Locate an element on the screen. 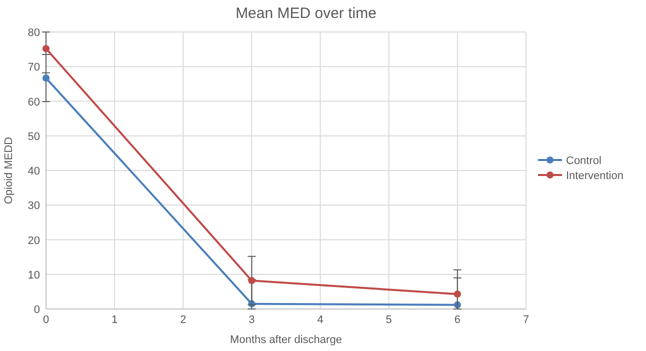 The image size is (646, 351). x-tick-label: 0 is located at coordinates (46, 320).